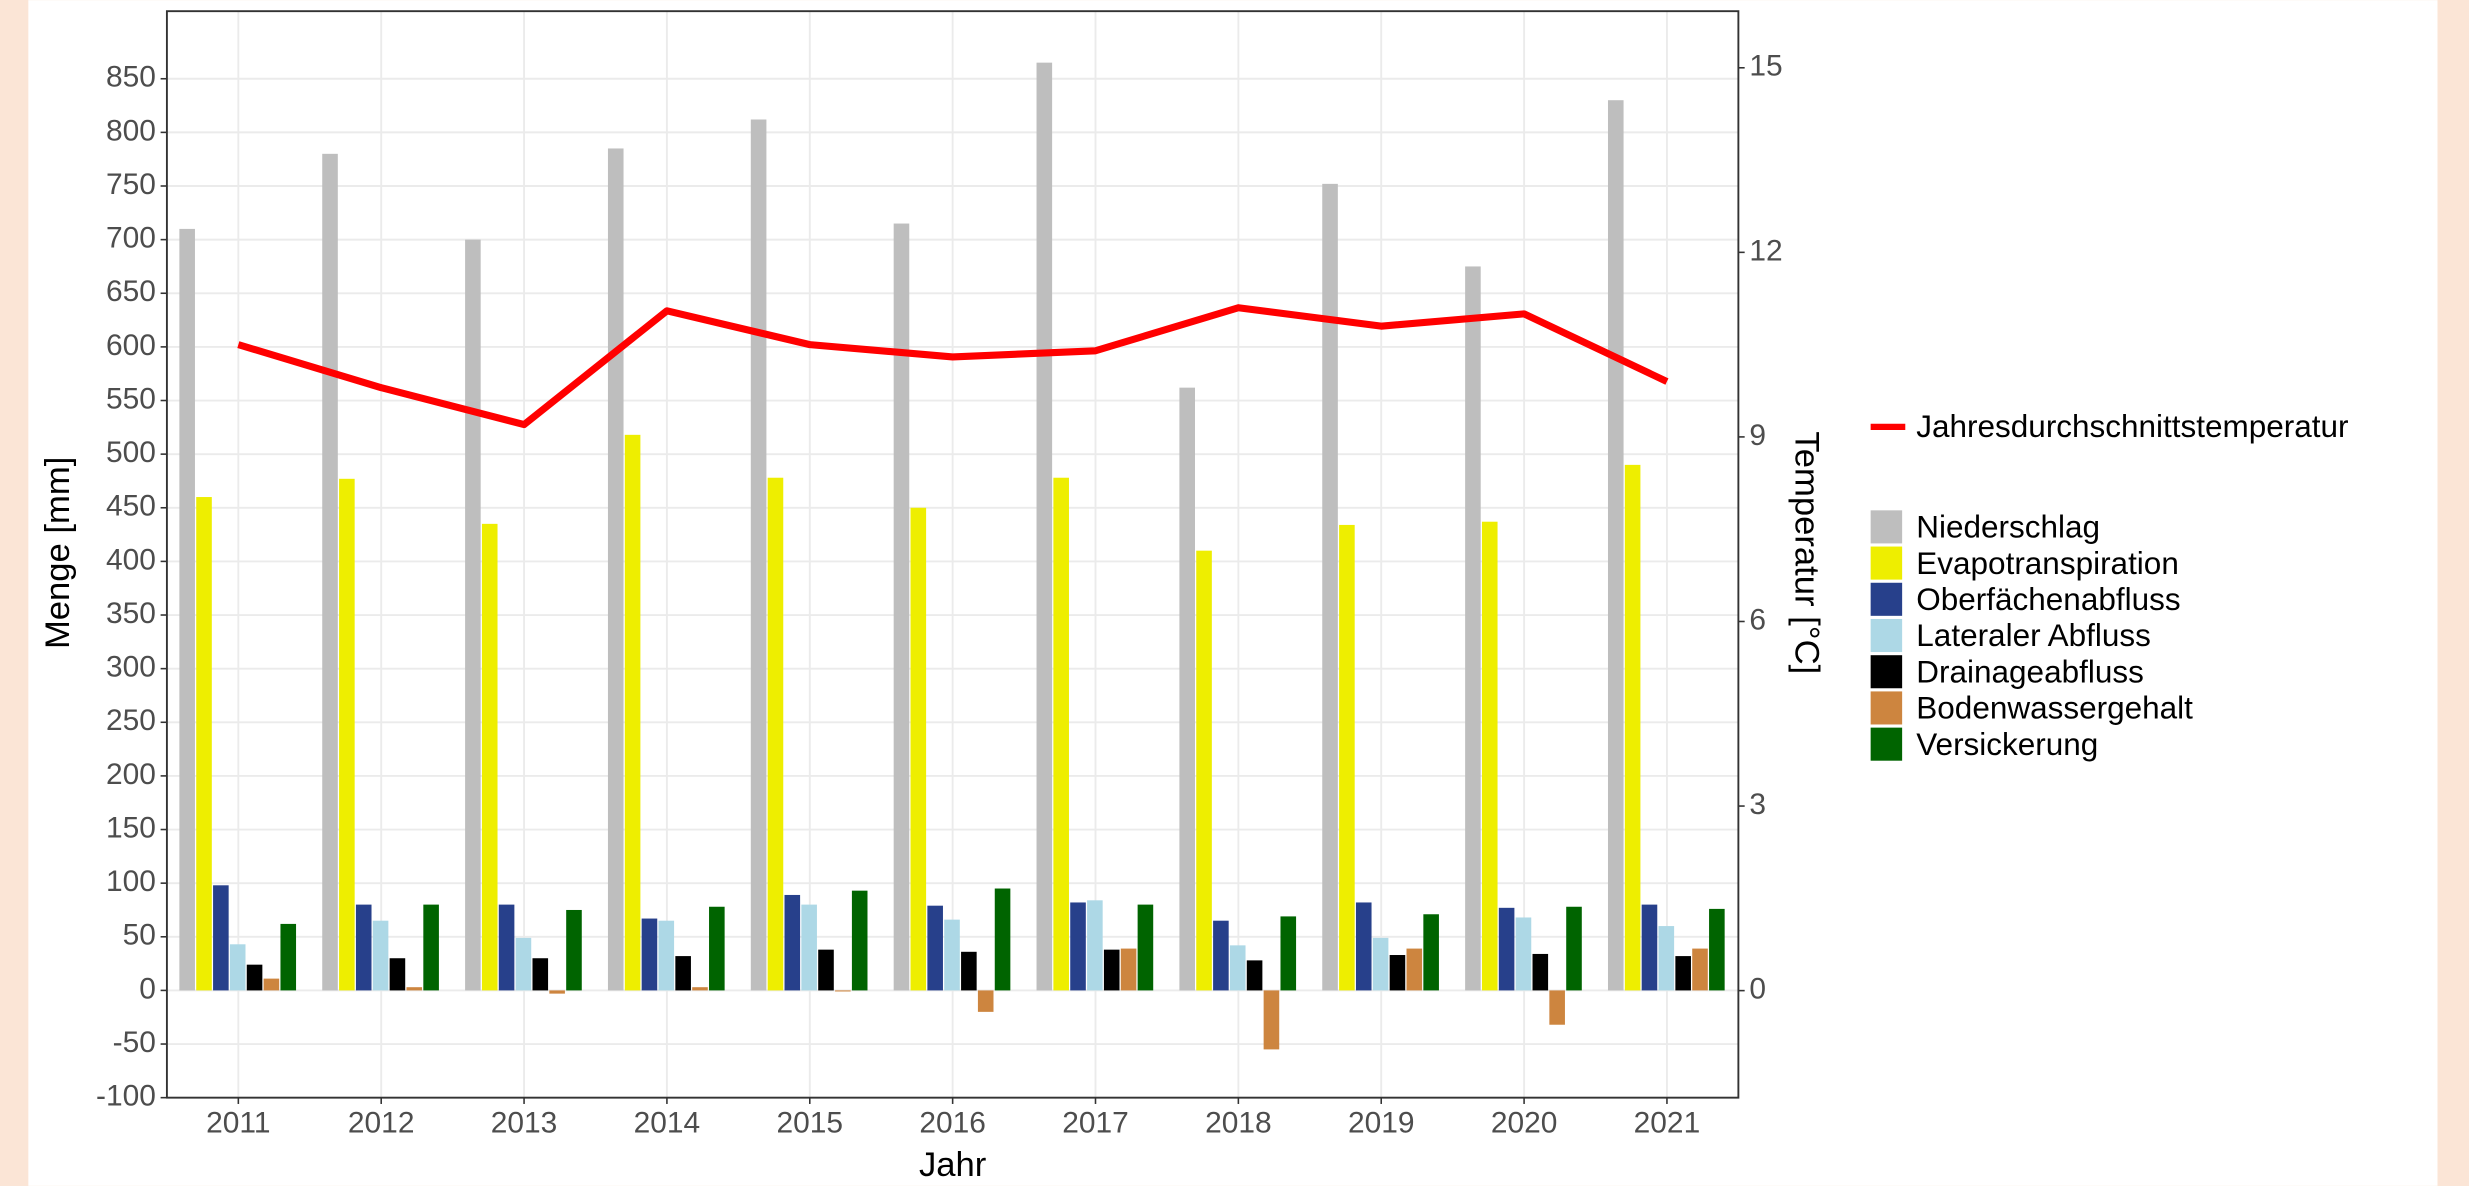 This screenshot has width=2469, height=1186. What do you see at coordinates (1806, 552) in the screenshot?
I see `y2-axis-title: Temperatur [°C]` at bounding box center [1806, 552].